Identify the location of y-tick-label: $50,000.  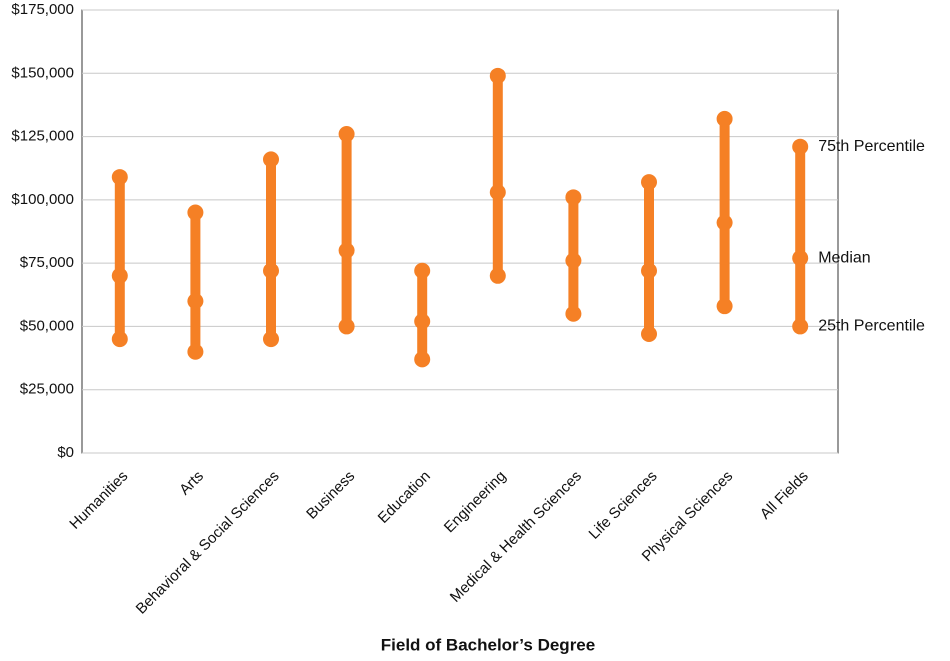
(47, 325).